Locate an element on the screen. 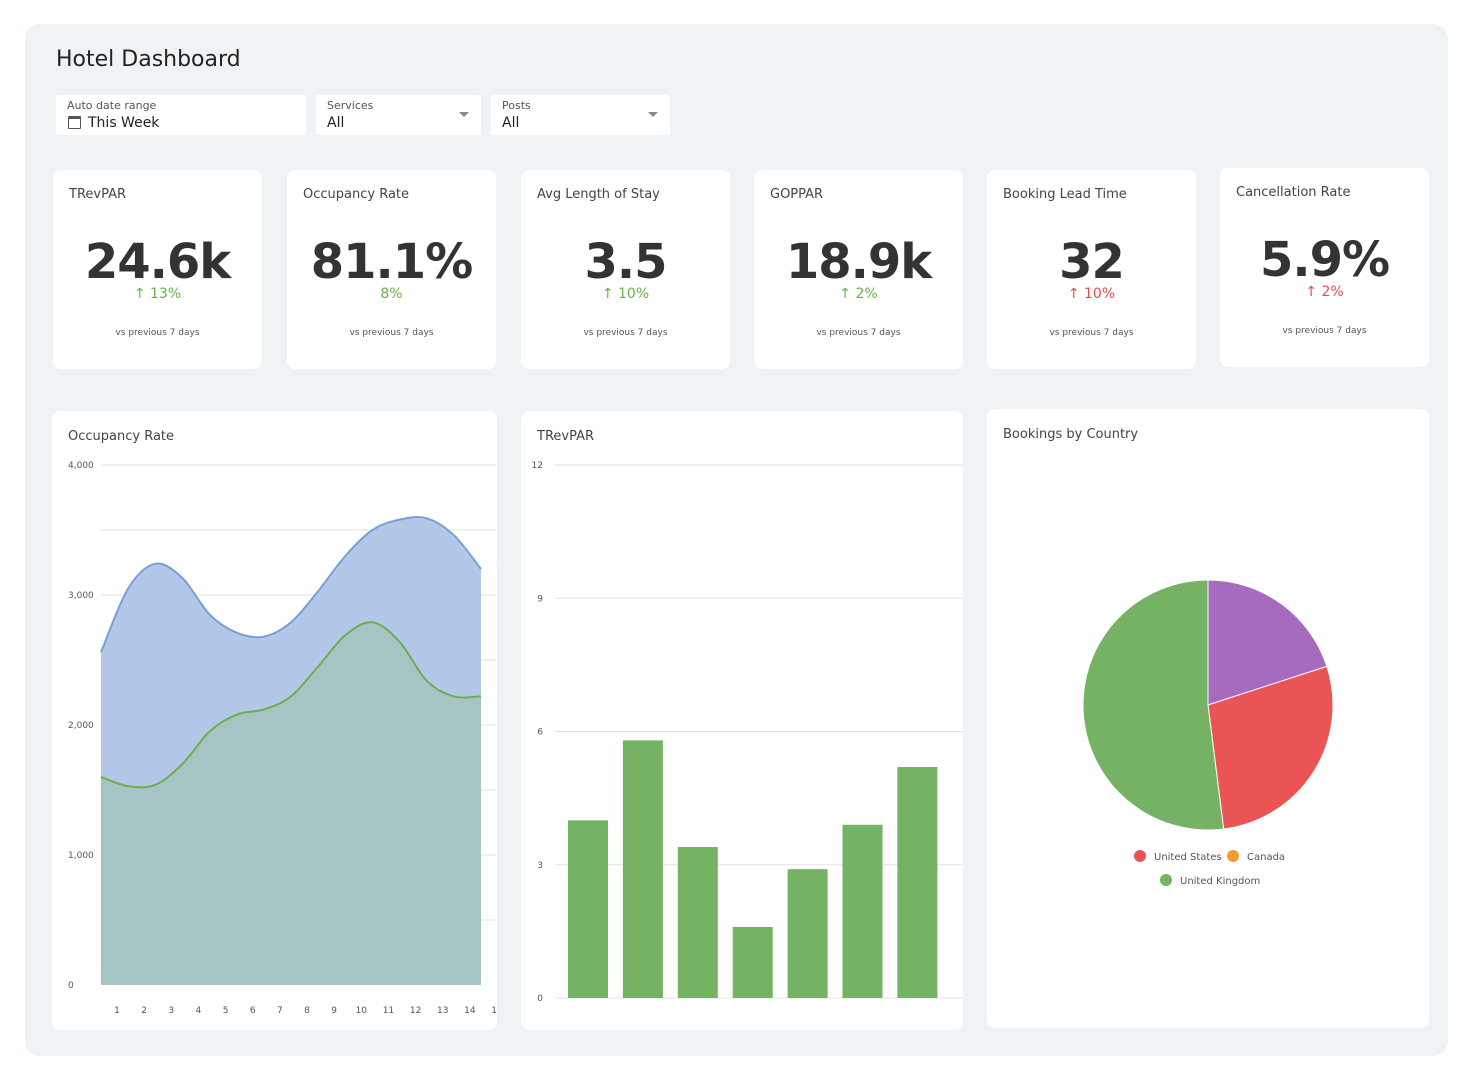  x-tick-label: 5 is located at coordinates (226, 1011).